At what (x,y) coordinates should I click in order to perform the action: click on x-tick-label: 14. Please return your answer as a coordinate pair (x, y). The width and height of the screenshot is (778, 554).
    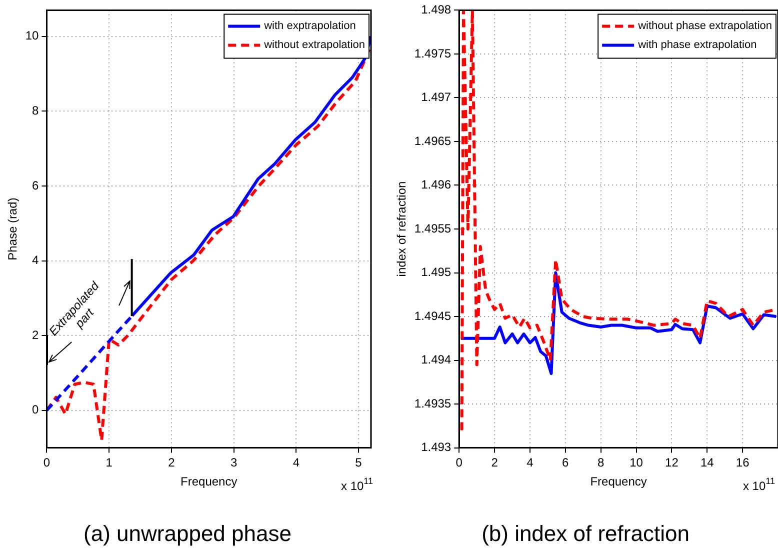
    Looking at the image, I should click on (707, 462).